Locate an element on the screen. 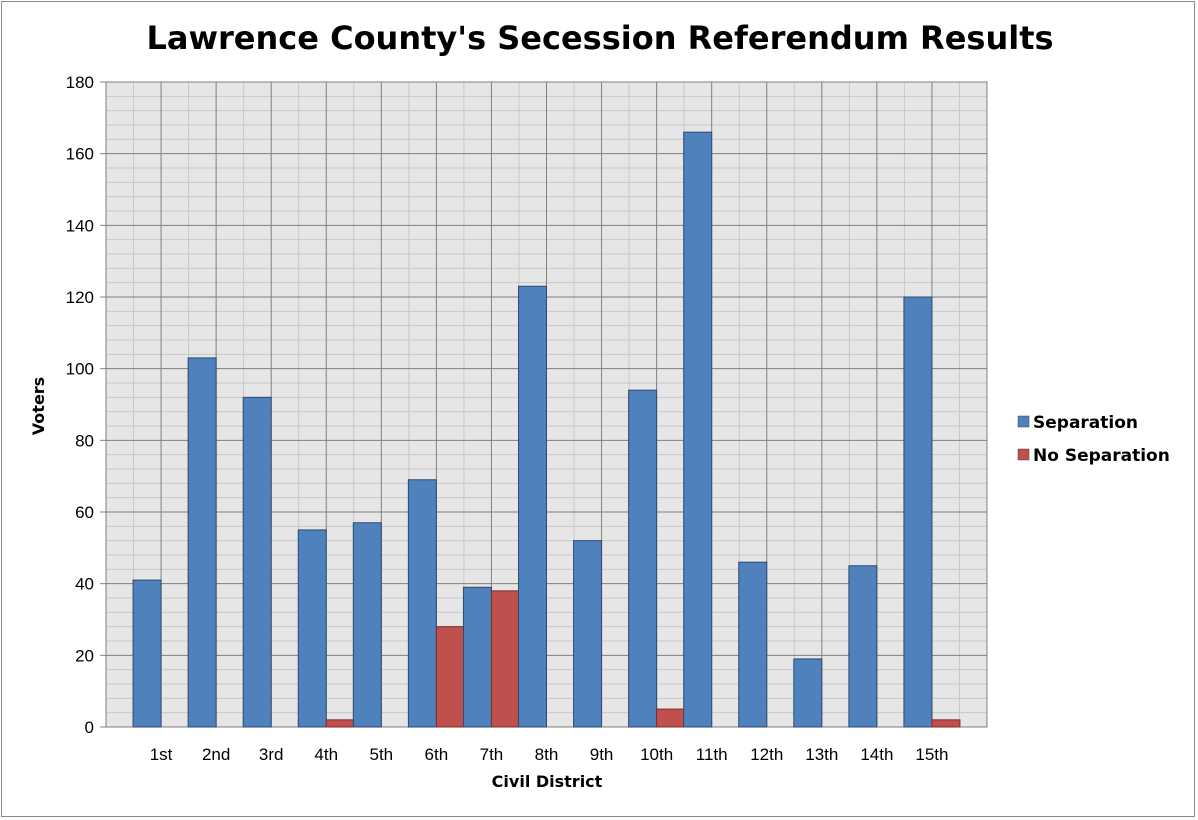 The height and width of the screenshot is (820, 1198). y-tick-label: 0 is located at coordinates (89, 727).